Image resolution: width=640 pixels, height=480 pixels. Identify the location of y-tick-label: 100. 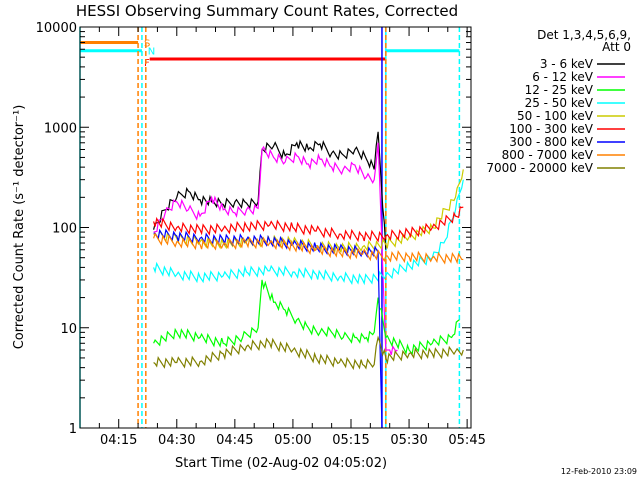
(64, 229).